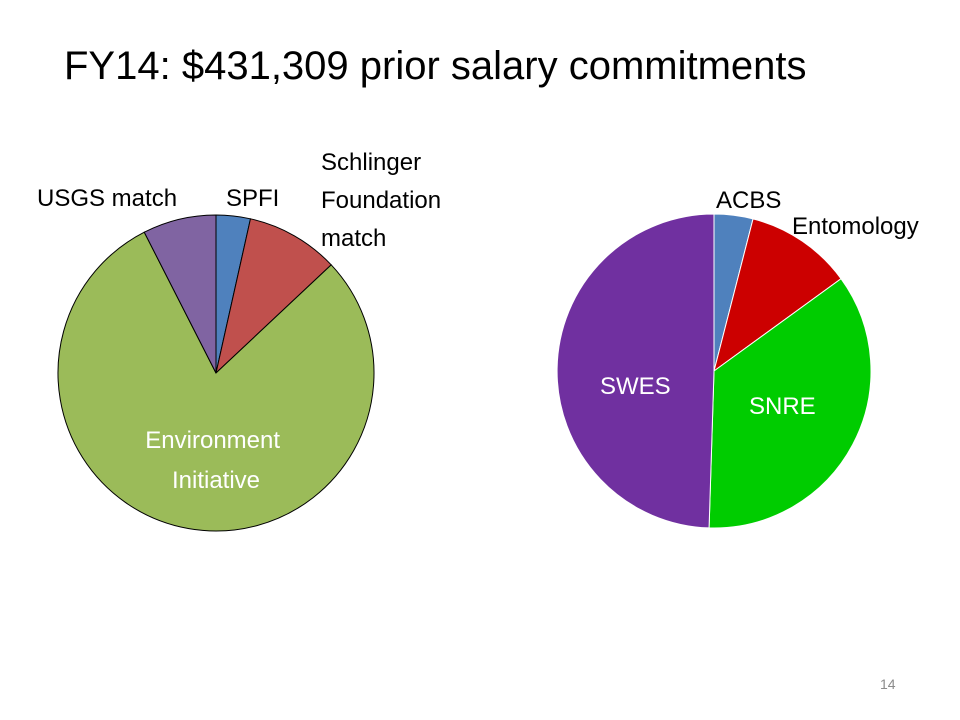  I want to click on slice-label-usgs-match: USGS match, so click(107, 198).